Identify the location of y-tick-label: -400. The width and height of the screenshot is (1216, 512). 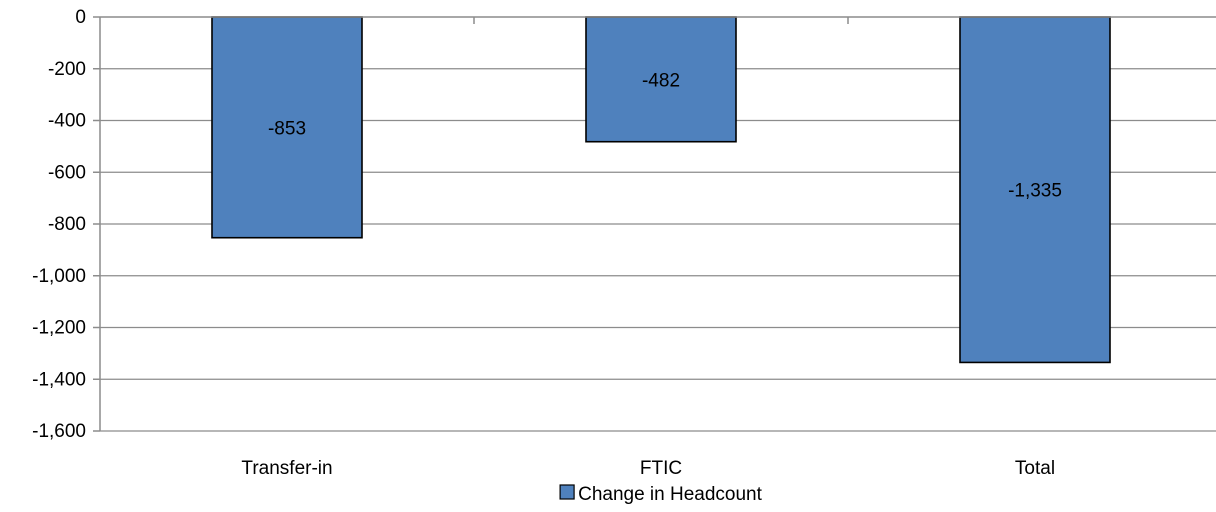
(67, 121).